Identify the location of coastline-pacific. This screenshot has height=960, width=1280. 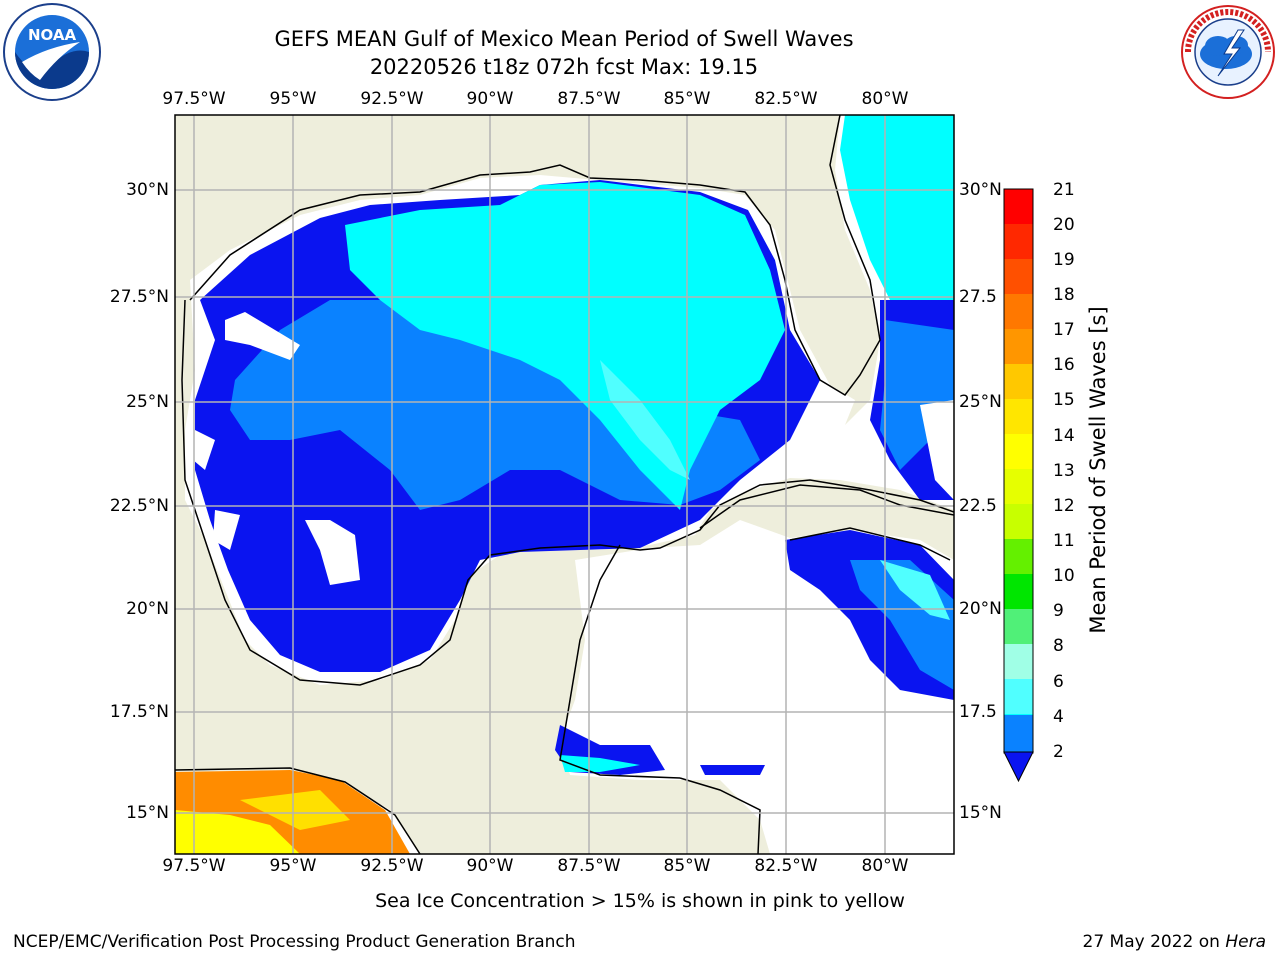
(298, 810).